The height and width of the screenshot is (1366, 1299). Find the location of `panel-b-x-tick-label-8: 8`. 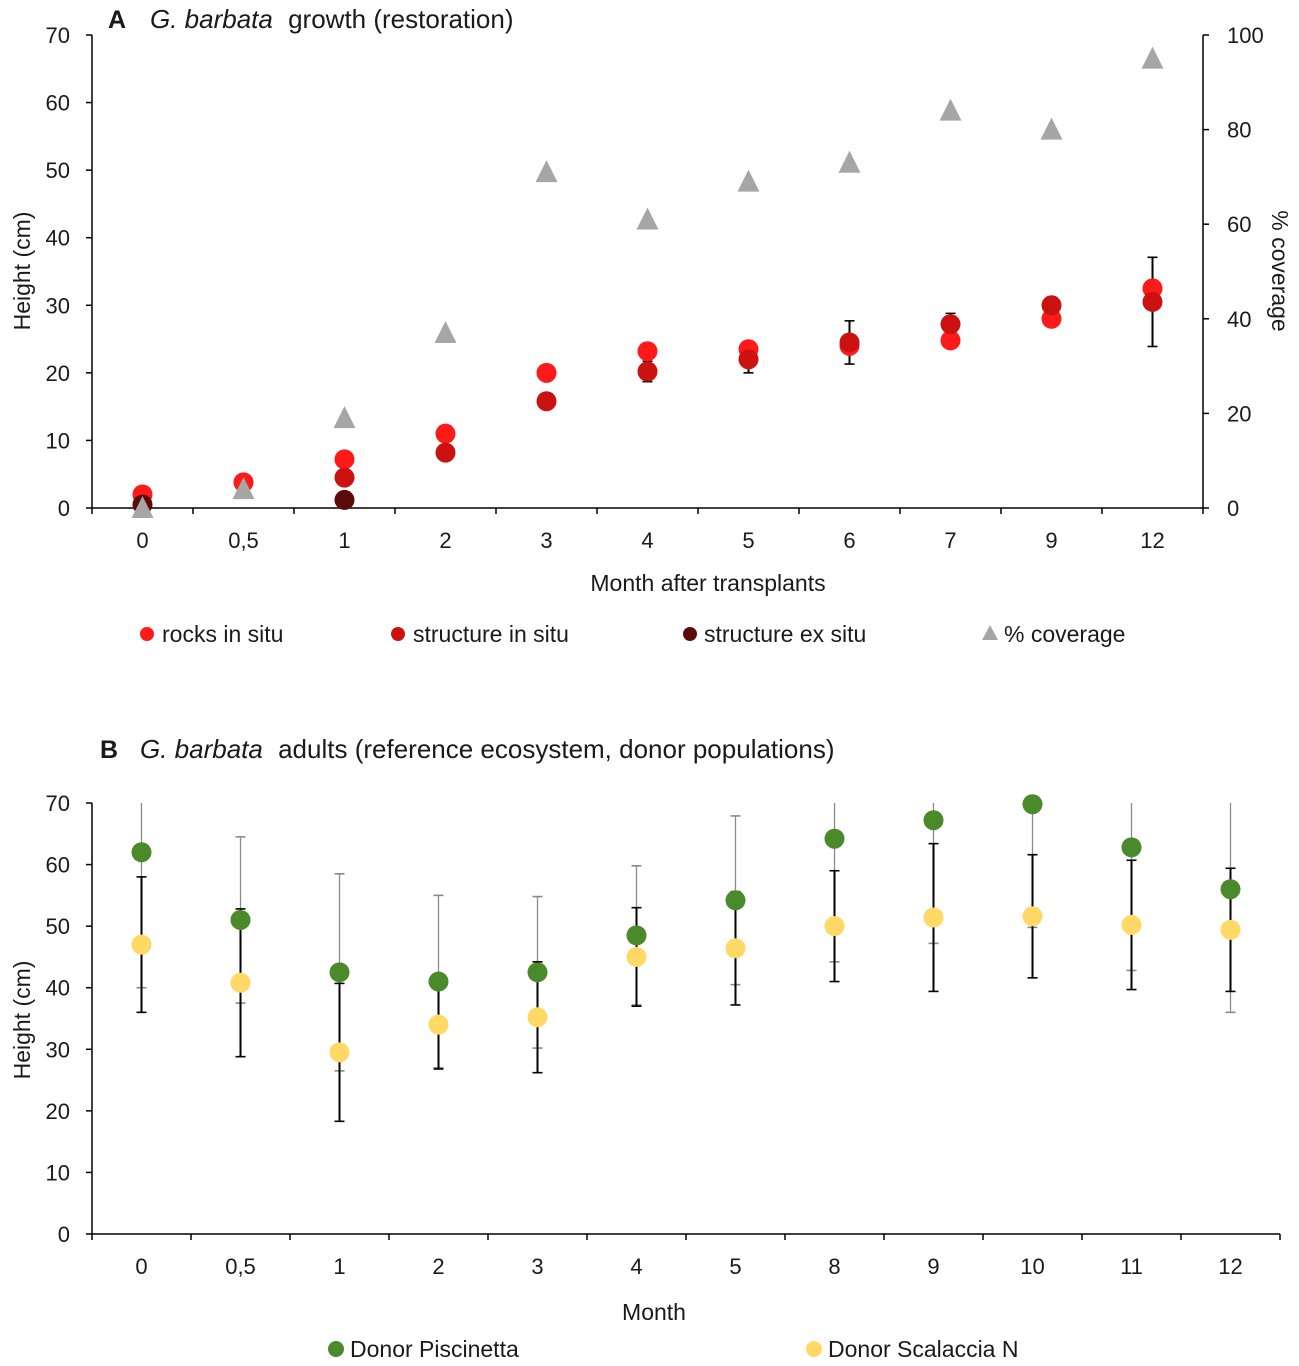

panel-b-x-tick-label-8: 8 is located at coordinates (834, 1266).